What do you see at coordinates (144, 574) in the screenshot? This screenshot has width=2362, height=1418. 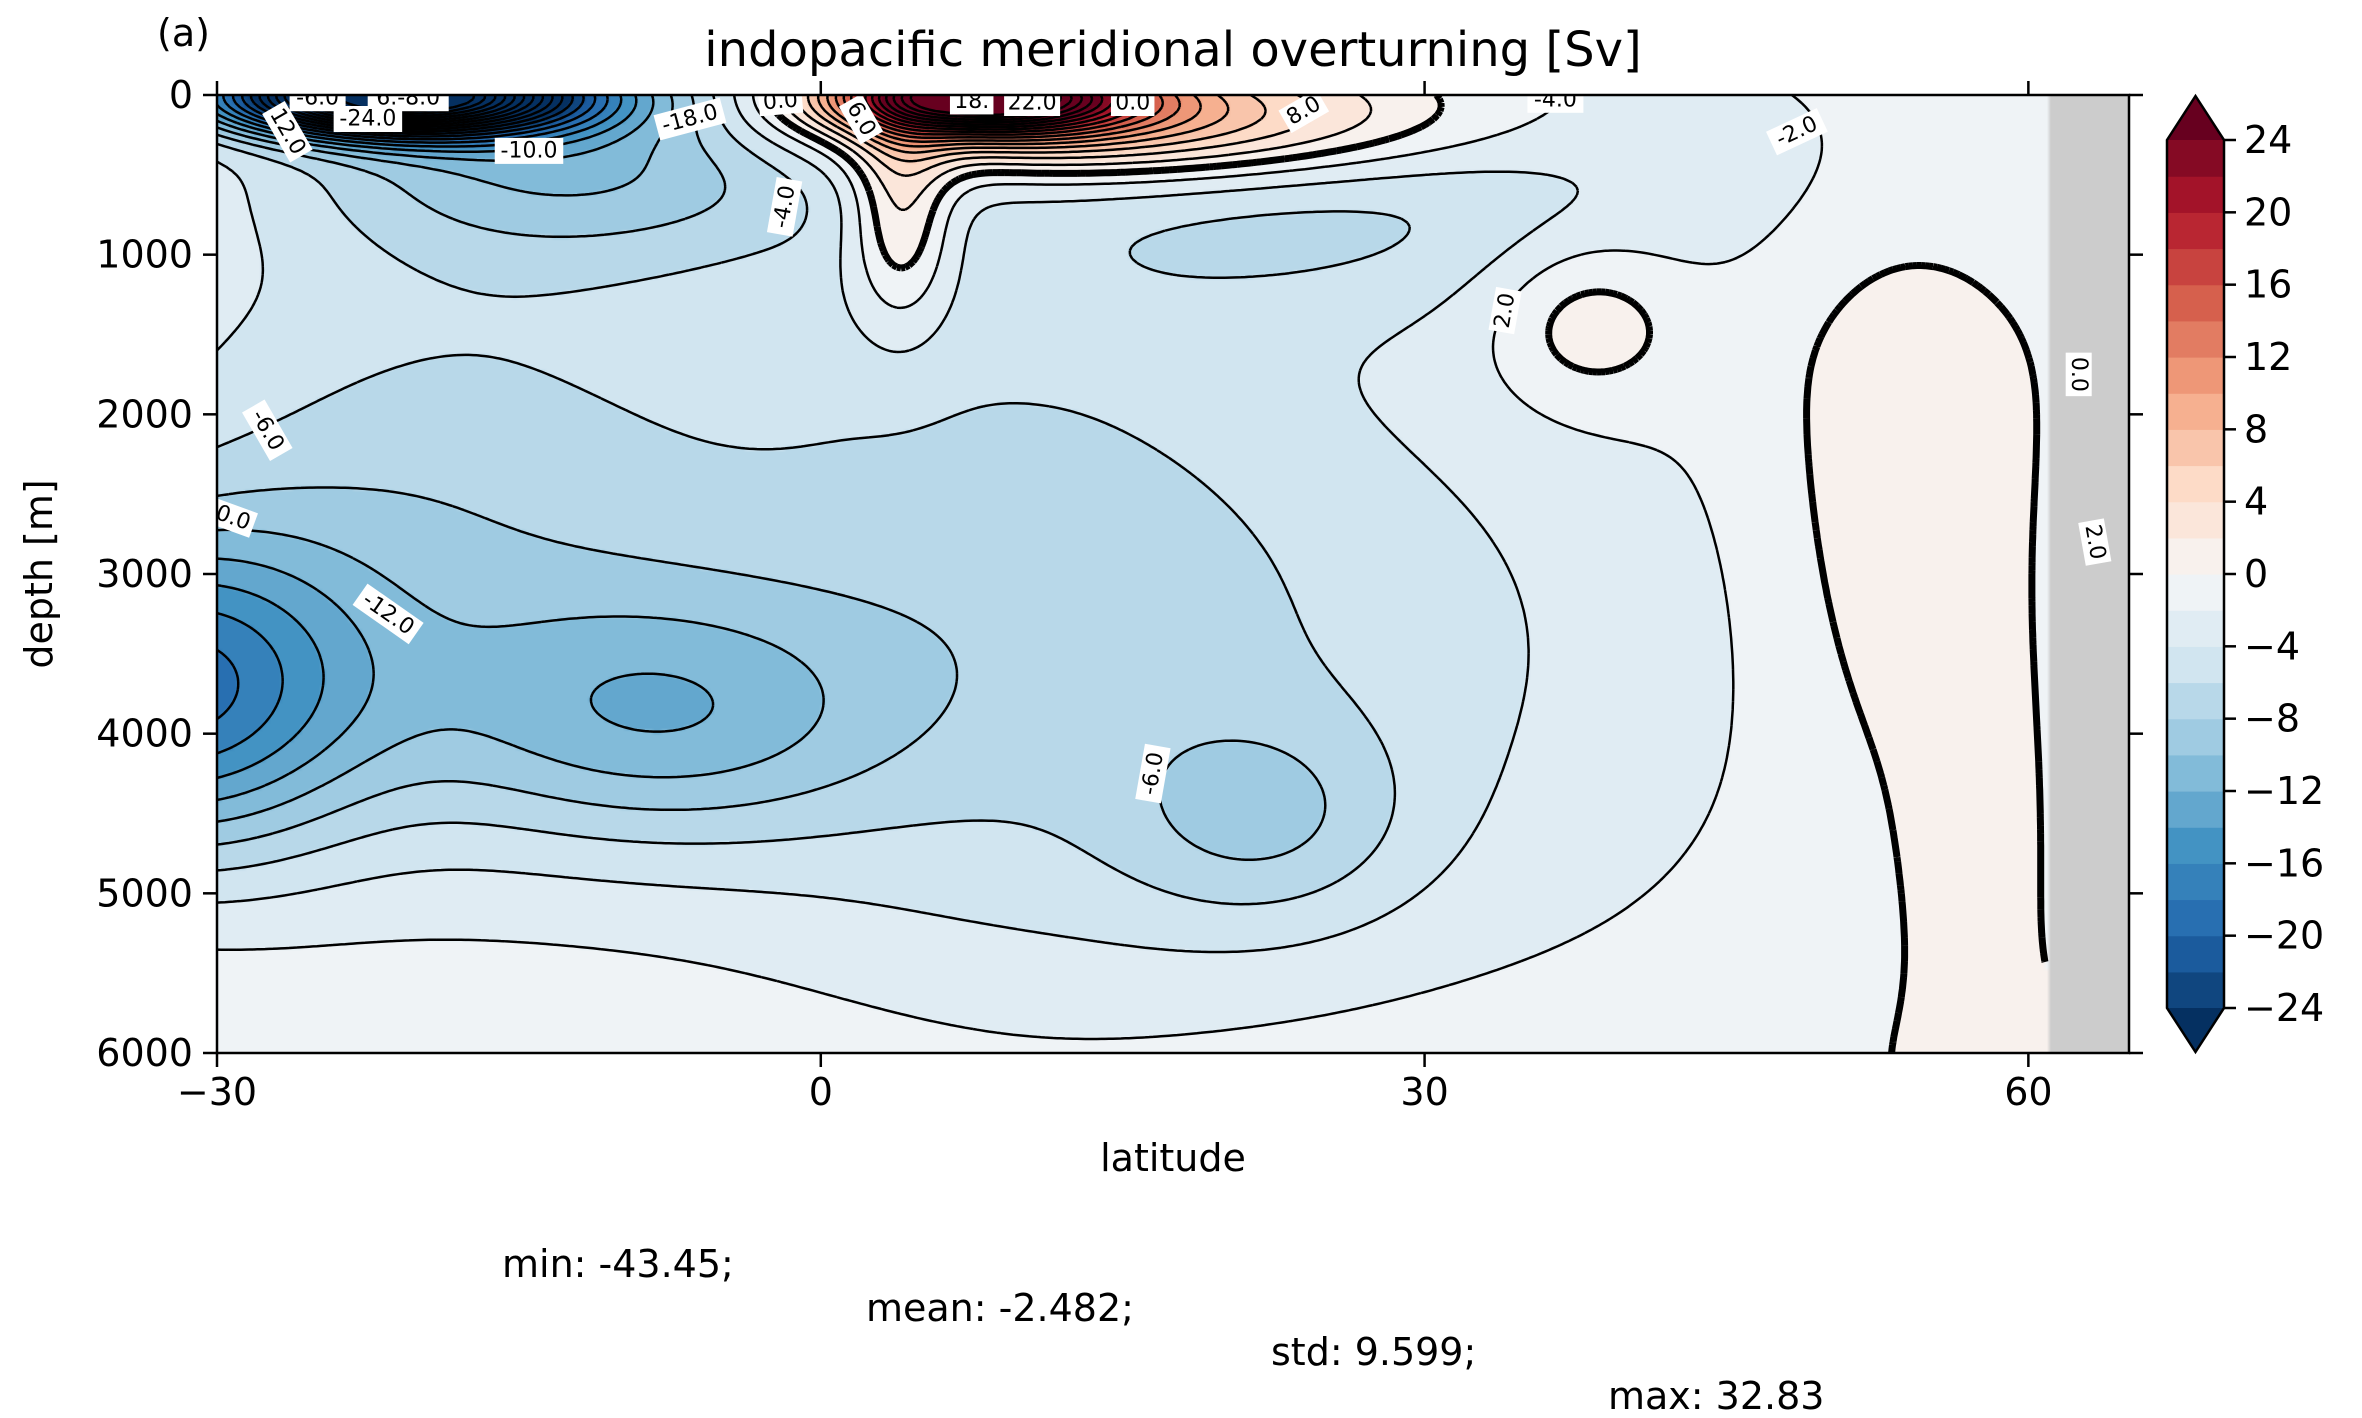 I see `y-tick-label: 3000` at bounding box center [144, 574].